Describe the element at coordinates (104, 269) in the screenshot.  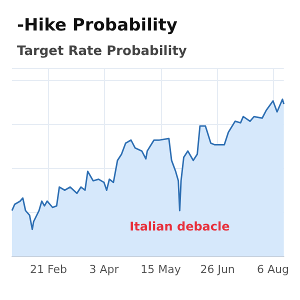
I see `x-tick-label: 3 Apr` at that location.